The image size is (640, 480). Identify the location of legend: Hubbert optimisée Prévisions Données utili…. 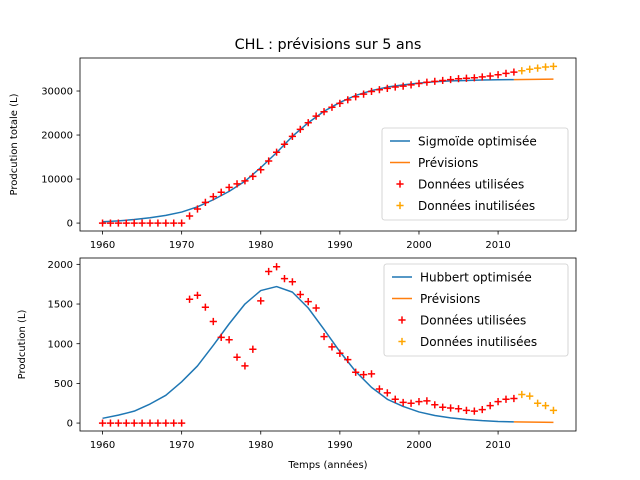
(476, 310).